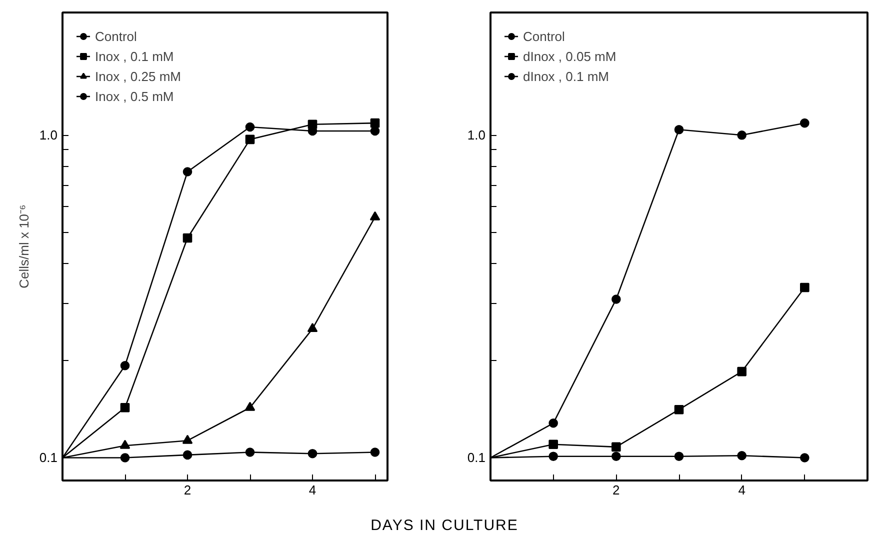  What do you see at coordinates (569, 56) in the screenshot?
I see `legend-label: dInox , 0.05 mM` at bounding box center [569, 56].